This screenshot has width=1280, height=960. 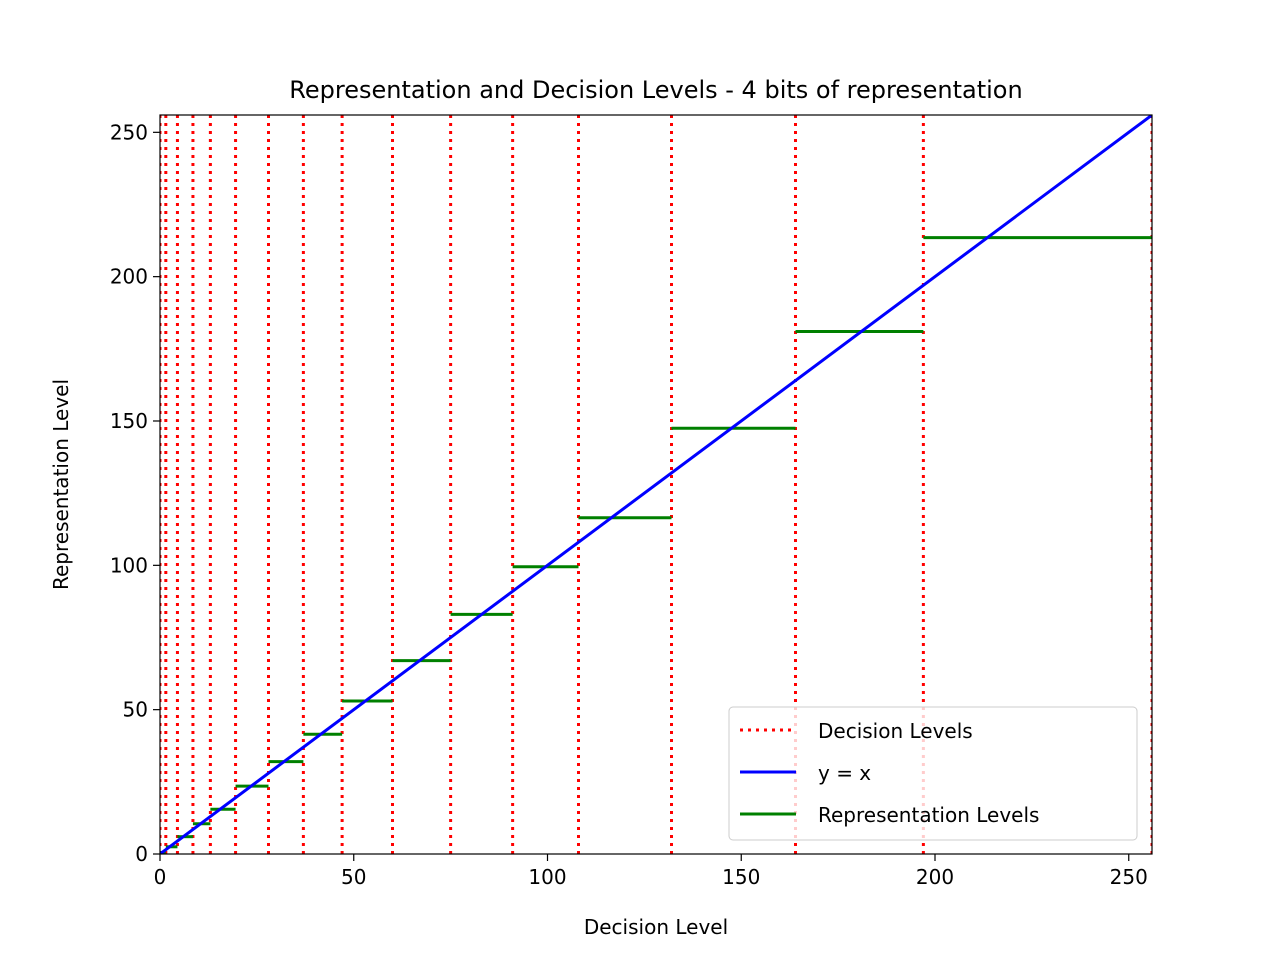 I want to click on y-tick-label: 200, so click(x=129, y=277).